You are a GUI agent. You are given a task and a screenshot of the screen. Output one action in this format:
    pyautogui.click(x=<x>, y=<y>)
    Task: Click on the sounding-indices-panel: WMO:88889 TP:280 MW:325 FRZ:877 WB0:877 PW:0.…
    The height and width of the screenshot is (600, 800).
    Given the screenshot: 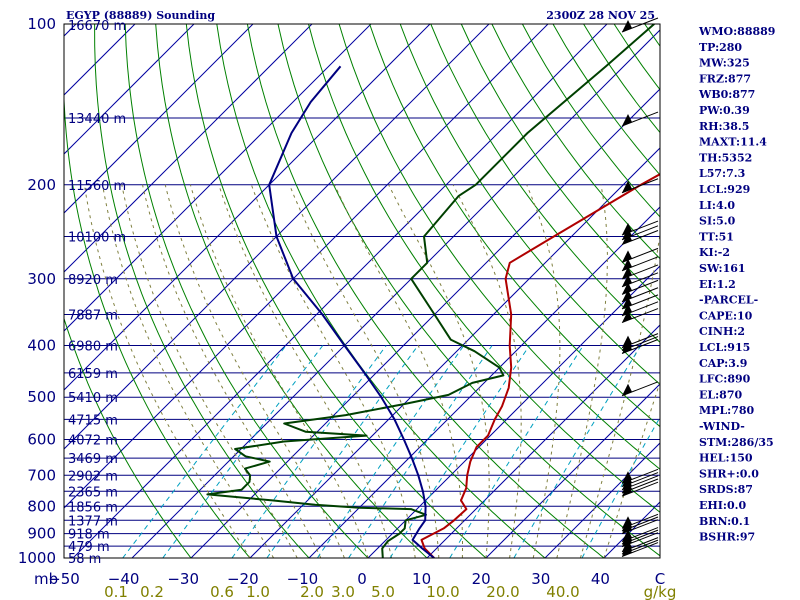 What is the action you would take?
    pyautogui.click(x=736, y=284)
    